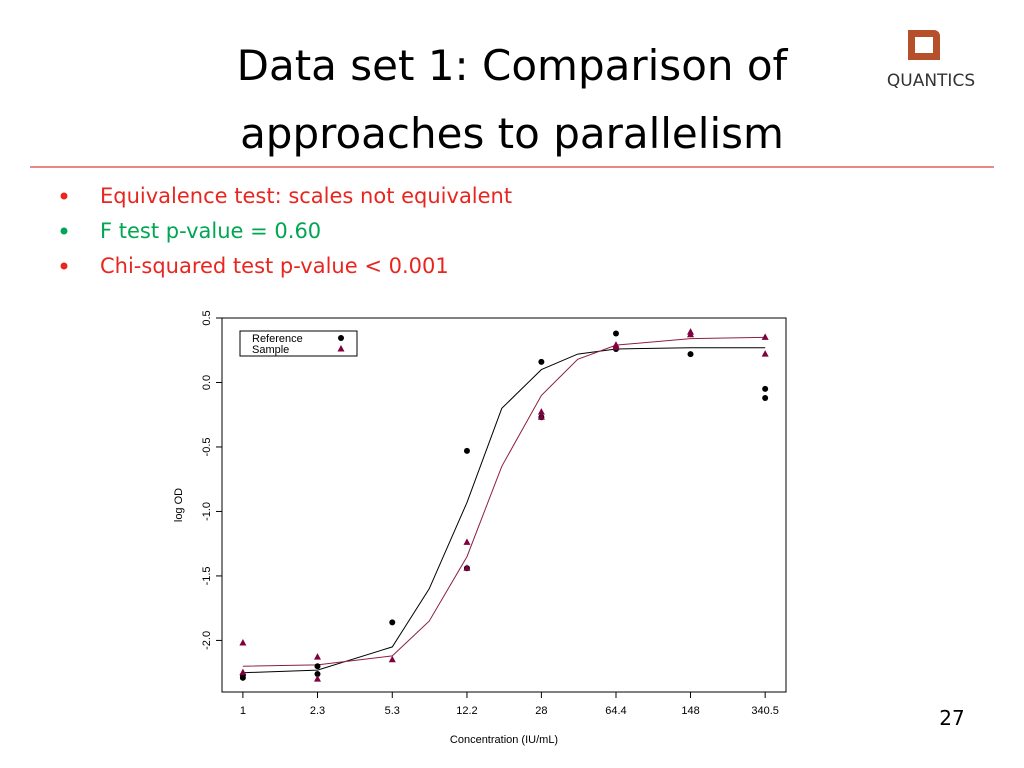 The height and width of the screenshot is (768, 1024). What do you see at coordinates (513, 65) in the screenshot?
I see `title-line: Data set 1: Comparison of` at bounding box center [513, 65].